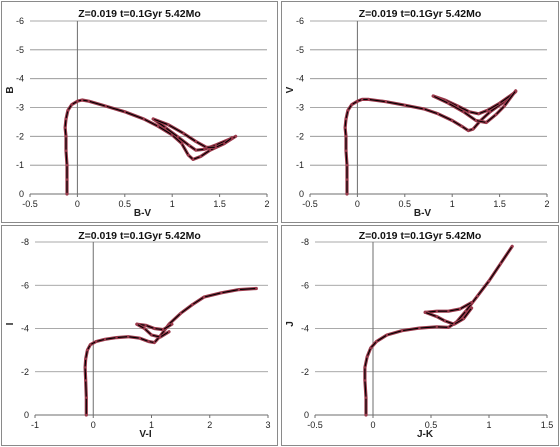 The width and height of the screenshot is (560, 447). What do you see at coordinates (300, 21) in the screenshot?
I see `y-tick-label: -6` at bounding box center [300, 21].